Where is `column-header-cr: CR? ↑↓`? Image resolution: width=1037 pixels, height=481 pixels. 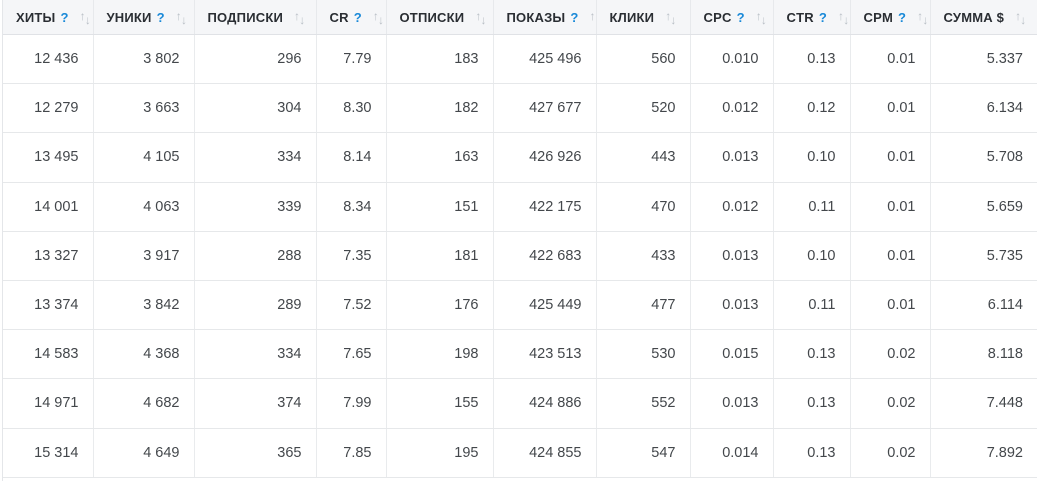
column-header-cr: CR? ↑↓ is located at coordinates (351, 17).